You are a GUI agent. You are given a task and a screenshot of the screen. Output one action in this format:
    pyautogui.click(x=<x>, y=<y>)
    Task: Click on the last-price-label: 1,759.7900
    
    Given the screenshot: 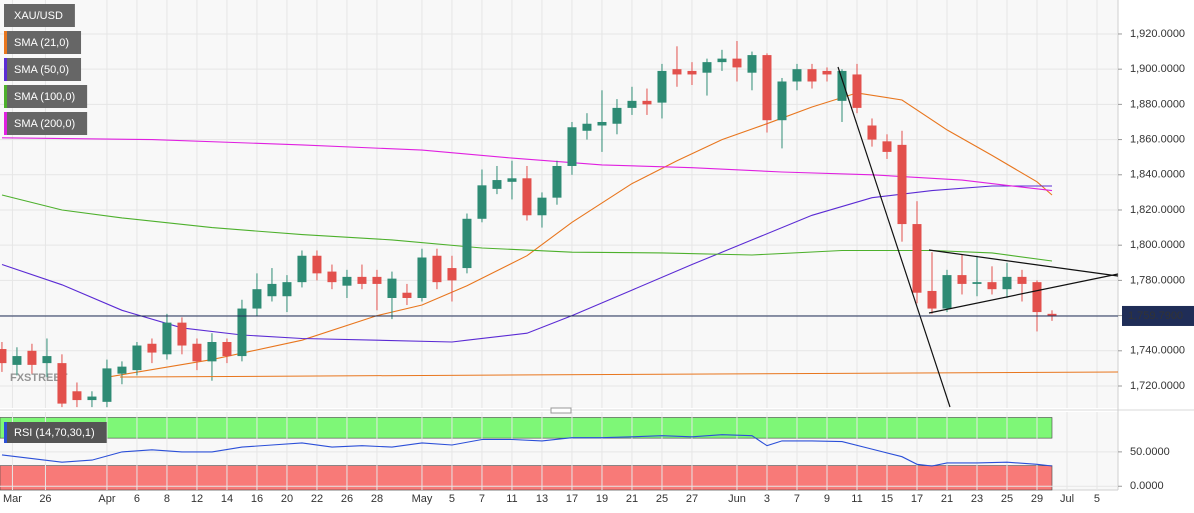 What is the action you would take?
    pyautogui.click(x=1155, y=316)
    